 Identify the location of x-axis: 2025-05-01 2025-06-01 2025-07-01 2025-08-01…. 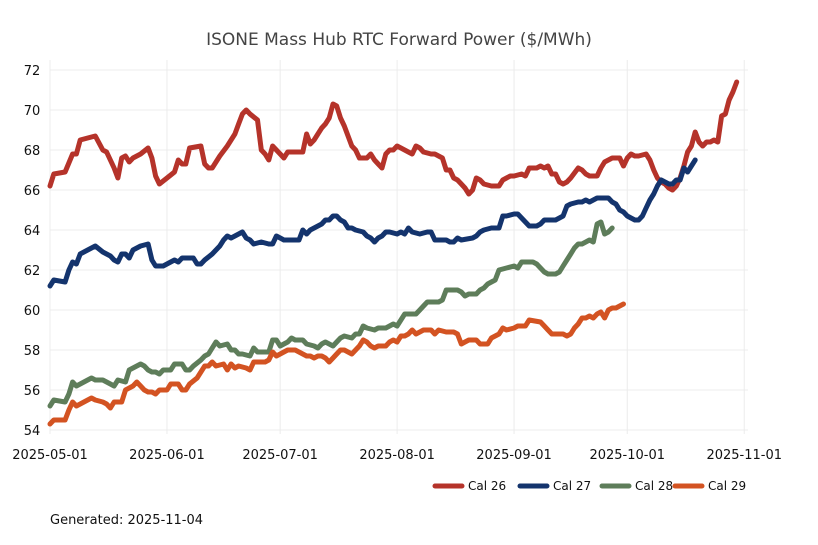
(397, 455).